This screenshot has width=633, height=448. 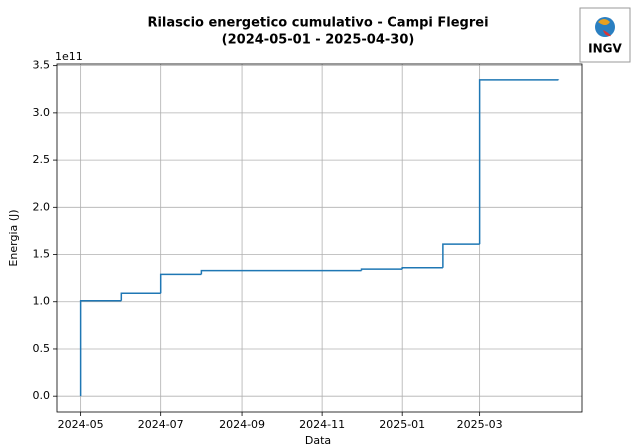 I want to click on x-tick-label: 2024-07, so click(x=161, y=424).